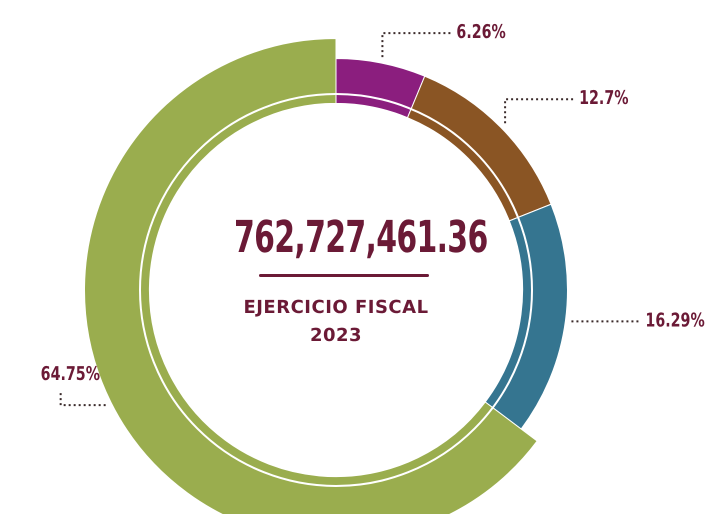 The image size is (715, 514). I want to click on text: EJERCICIO FISCAL 2023, so click(336, 322).